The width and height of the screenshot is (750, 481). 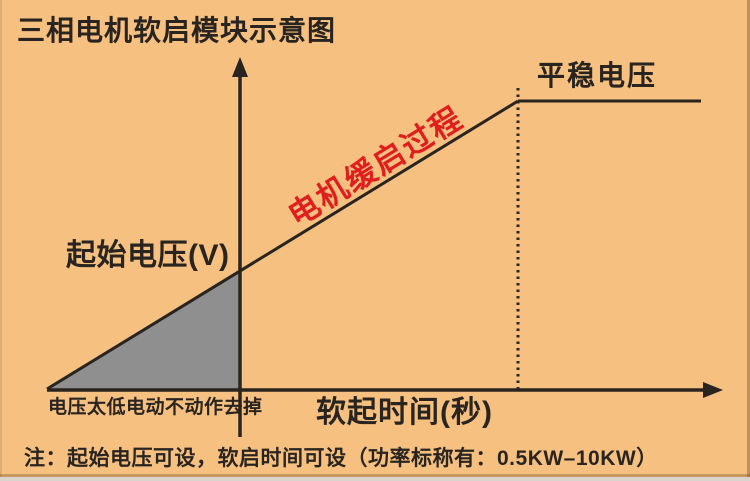 I want to click on stable-voltage-label: 平稳电压, so click(x=597, y=75).